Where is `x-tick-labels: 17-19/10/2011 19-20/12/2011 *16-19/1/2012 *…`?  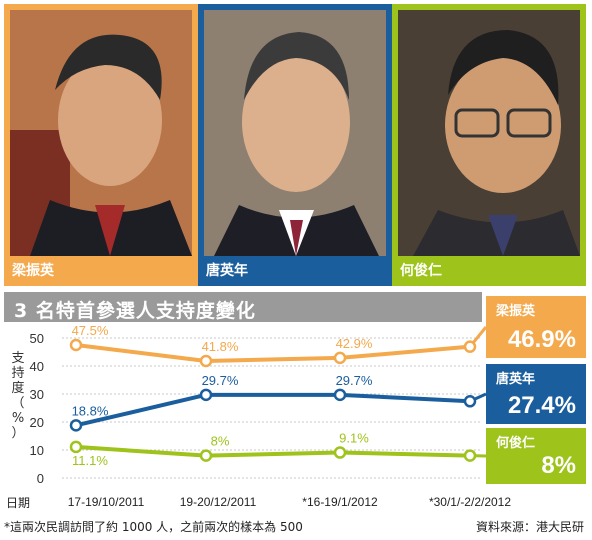
x-tick-labels: 17-19/10/2011 19-20/12/2011 *16-19/1/2012 *… is located at coordinates (290, 502).